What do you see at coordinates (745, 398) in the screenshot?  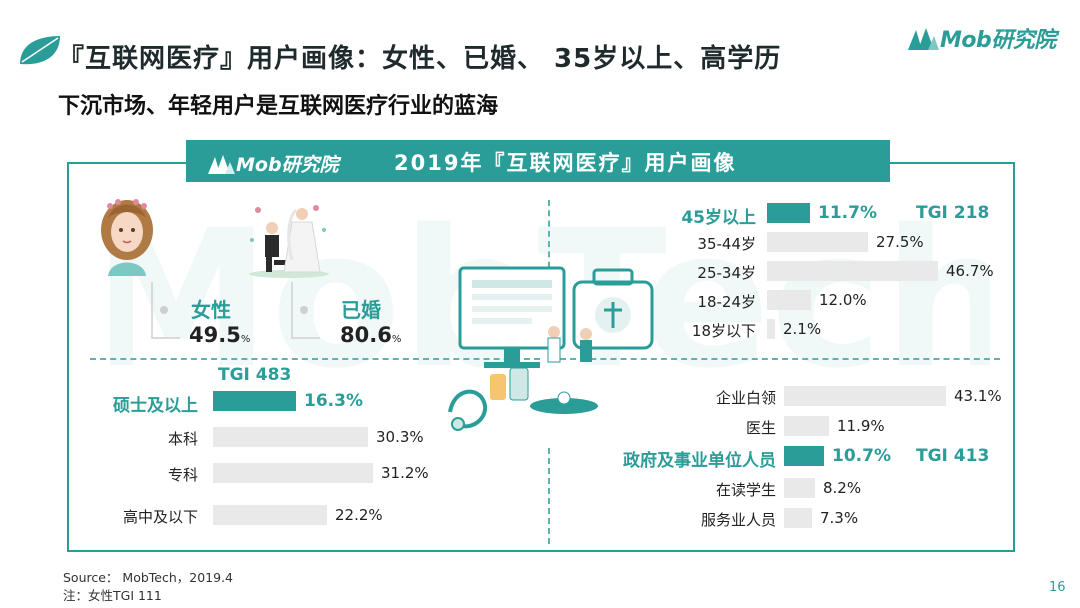 I see `occ-category-label: 企业白领` at bounding box center [745, 398].